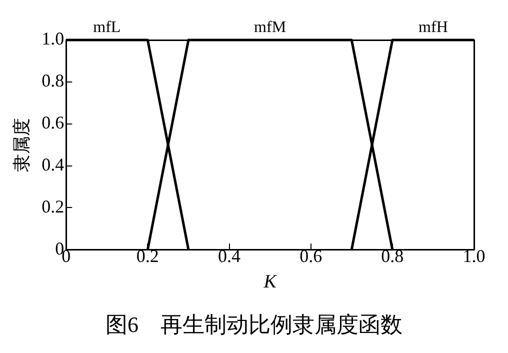  What do you see at coordinates (311, 256) in the screenshot?
I see `x-tick-label: 0.6` at bounding box center [311, 256].